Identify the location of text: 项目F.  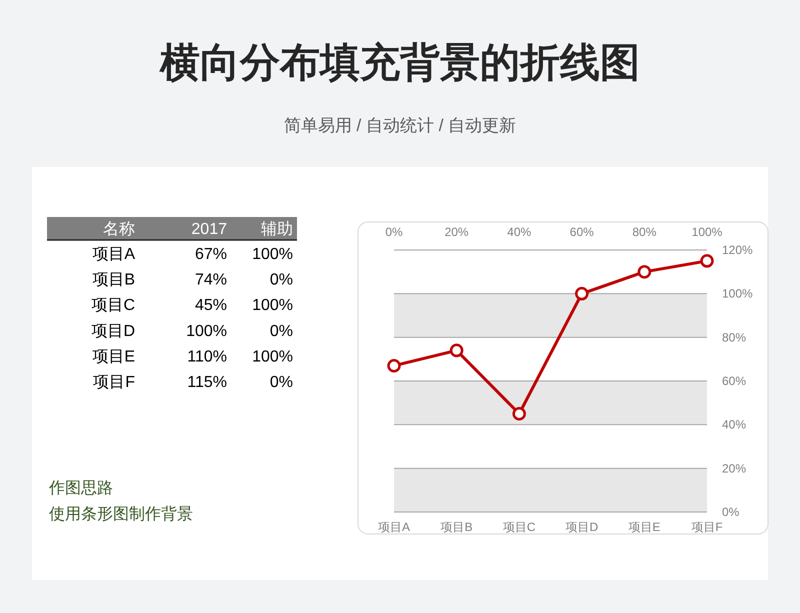
(114, 382).